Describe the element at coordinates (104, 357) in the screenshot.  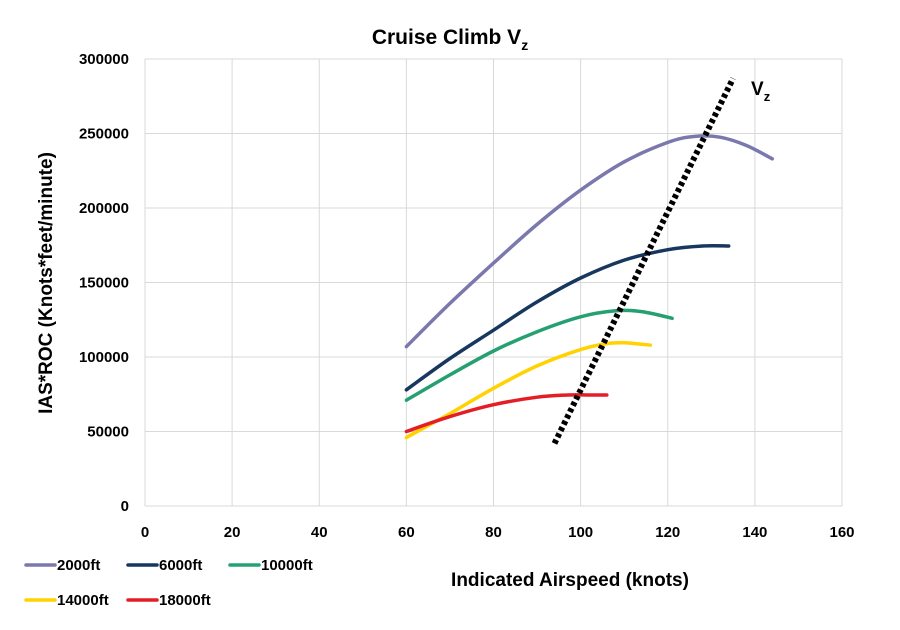
I see `y-tick-label: 100000` at that location.